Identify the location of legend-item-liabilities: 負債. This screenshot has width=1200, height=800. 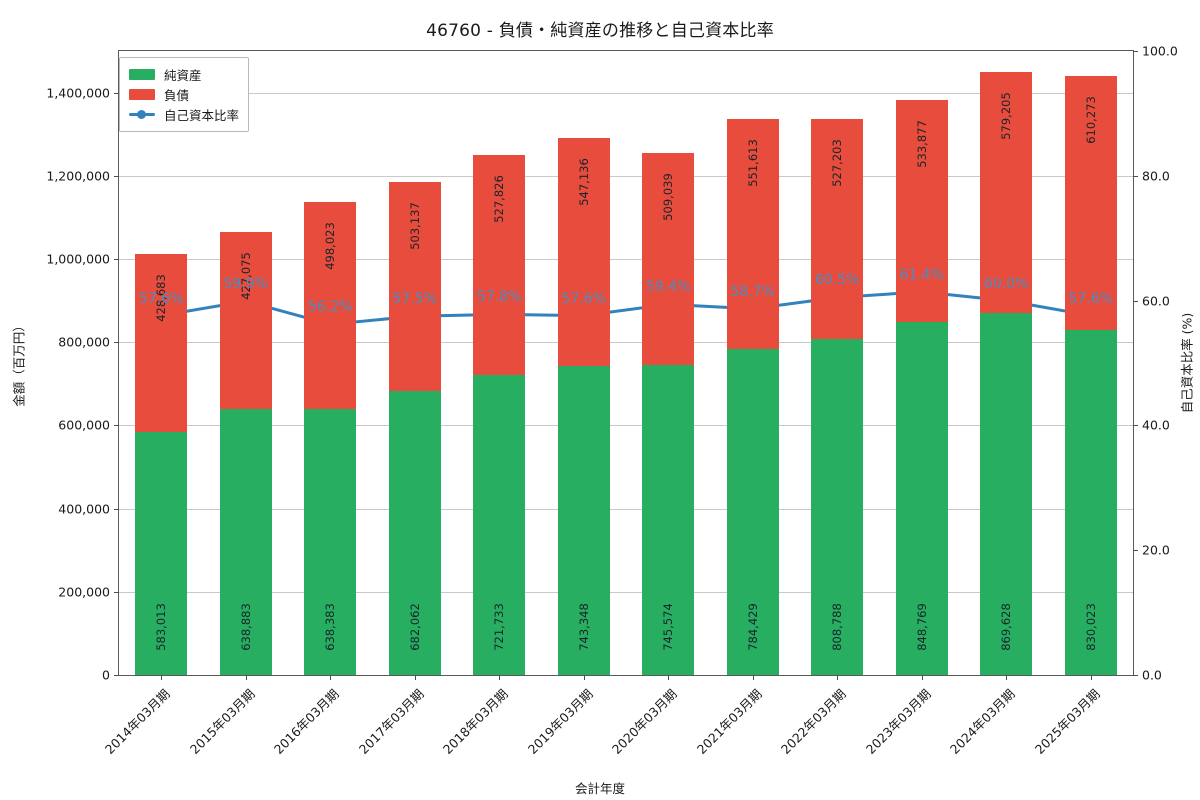
(184, 94).